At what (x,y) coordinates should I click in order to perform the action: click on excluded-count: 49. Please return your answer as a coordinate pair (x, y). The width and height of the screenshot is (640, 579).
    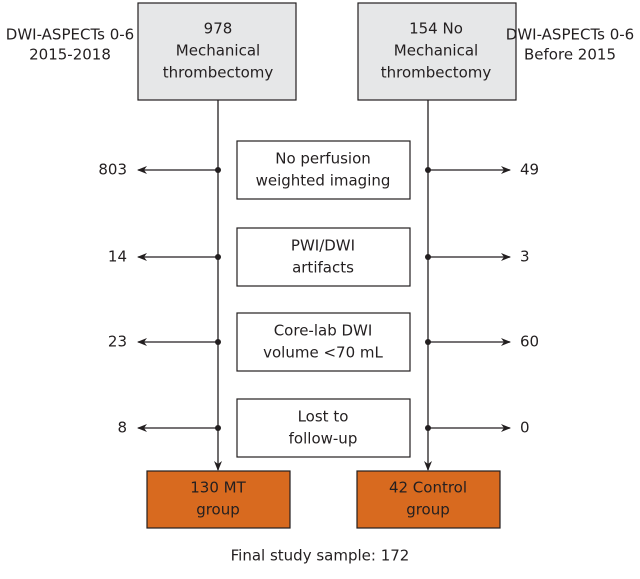
    Looking at the image, I should click on (529, 170).